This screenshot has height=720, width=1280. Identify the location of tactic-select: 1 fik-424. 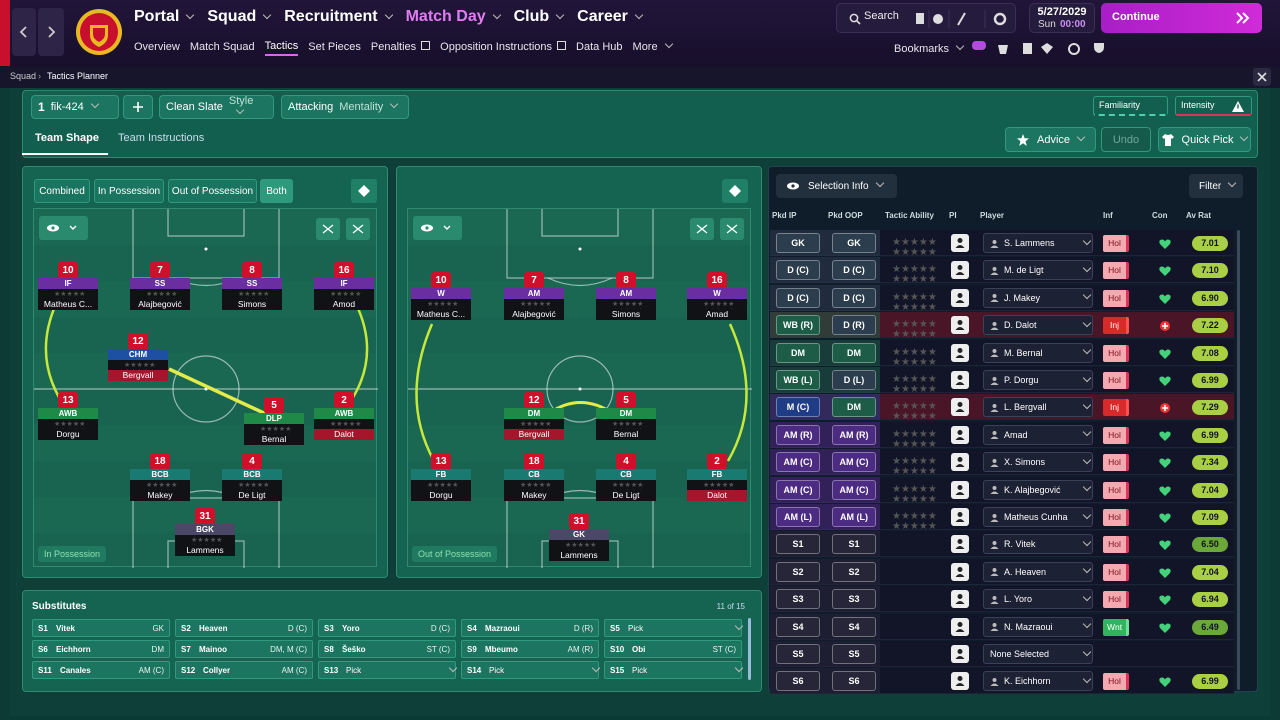
(75, 107).